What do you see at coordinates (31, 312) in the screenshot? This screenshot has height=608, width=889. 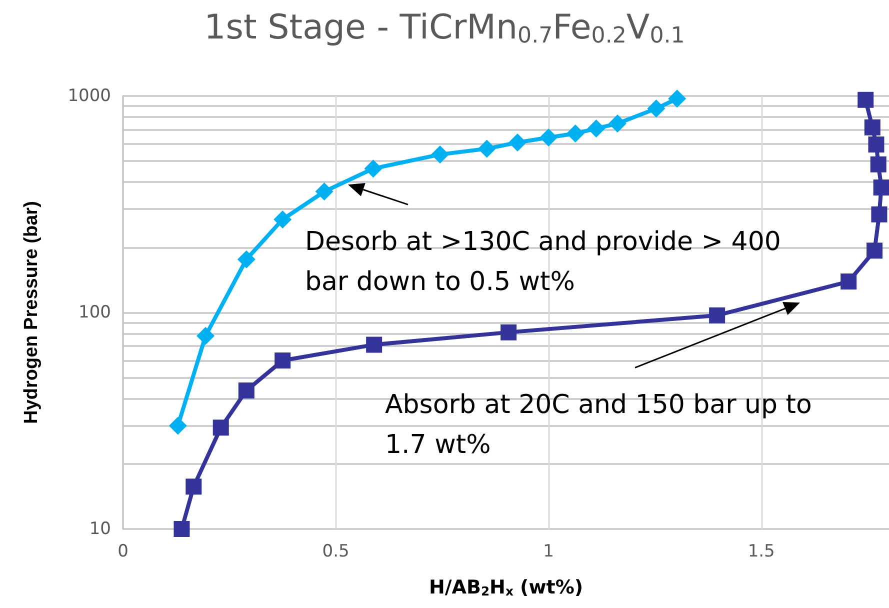 I see `y-axis-title: Hydrogen Pressure (bar)` at bounding box center [31, 312].